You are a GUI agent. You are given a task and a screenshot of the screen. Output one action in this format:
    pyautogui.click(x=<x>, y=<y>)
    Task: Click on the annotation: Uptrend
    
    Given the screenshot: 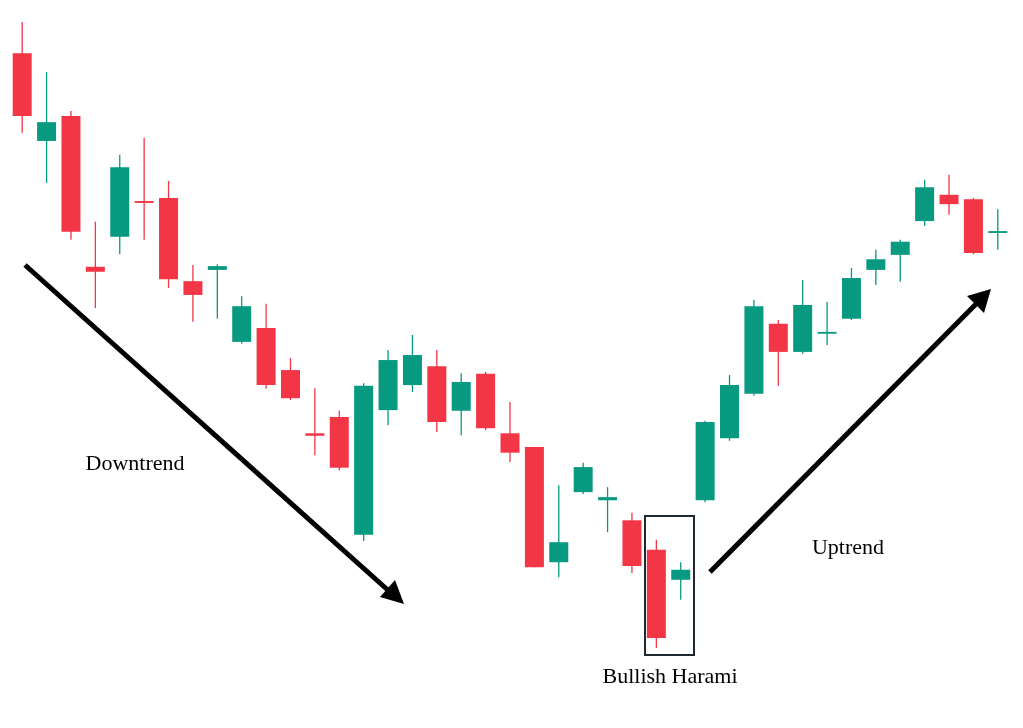 What is the action you would take?
    pyautogui.click(x=848, y=546)
    